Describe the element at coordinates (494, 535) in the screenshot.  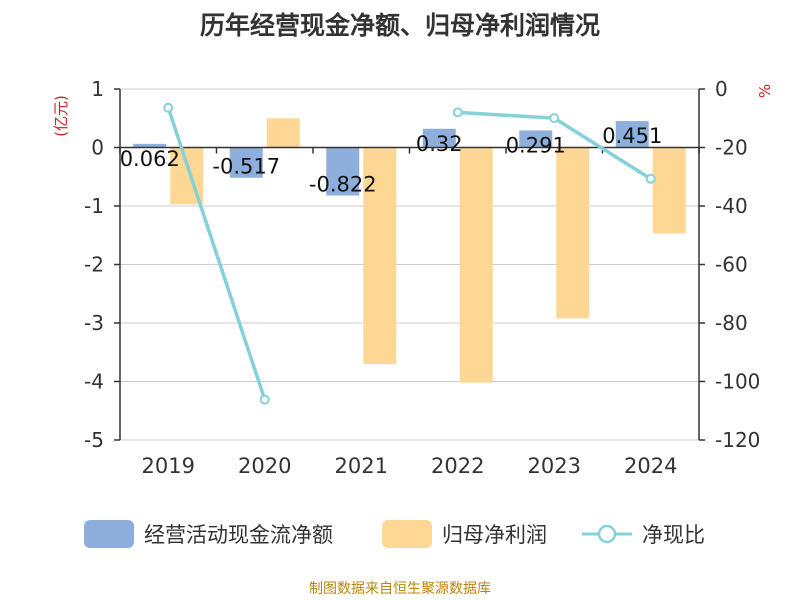
I see `legend-label-net-profit: 归母净利润` at that location.